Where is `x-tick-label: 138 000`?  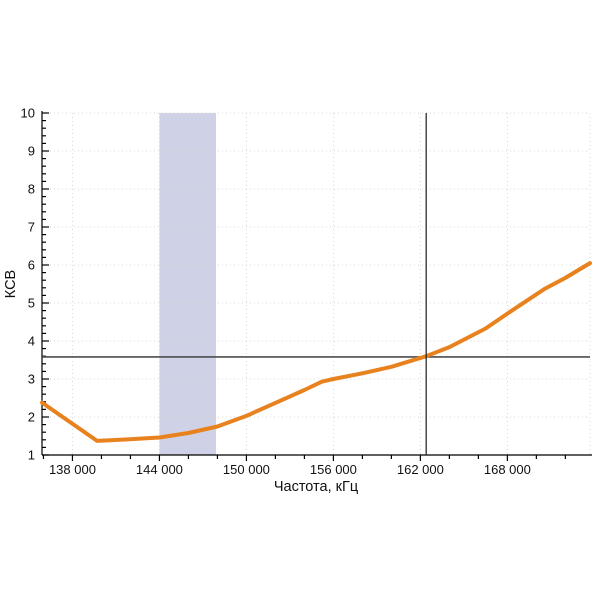
x-tick-label: 138 000 is located at coordinates (72, 469).